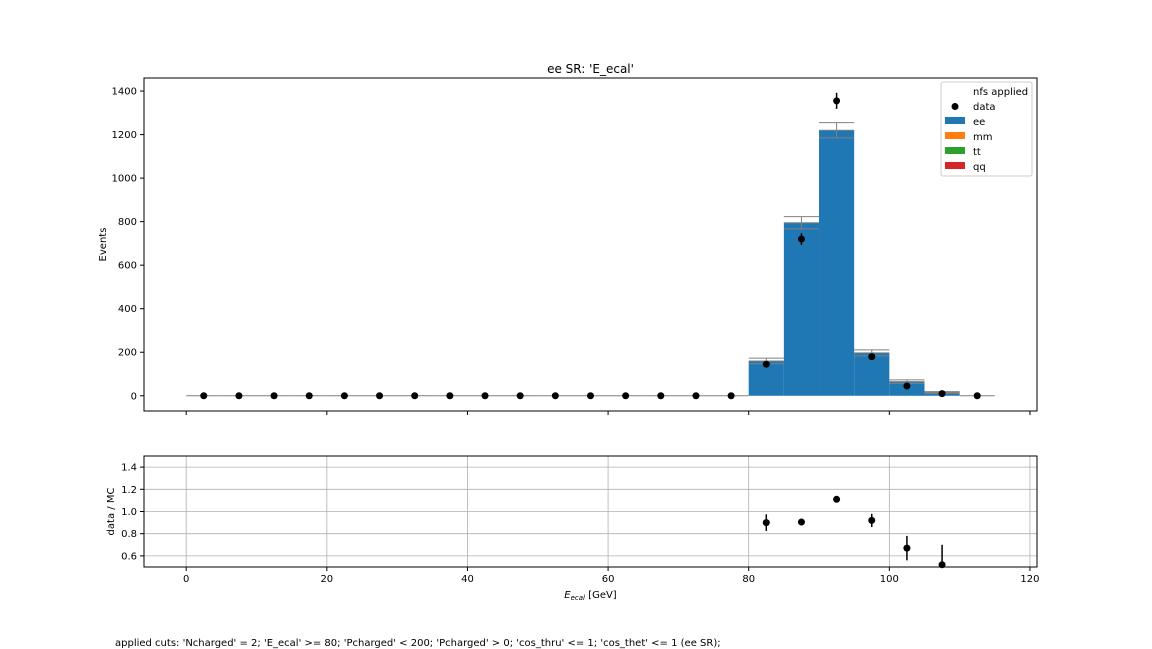 The width and height of the screenshot is (1152, 649). I want to click on x-axis-label: Eecal [GeV], so click(590, 596).